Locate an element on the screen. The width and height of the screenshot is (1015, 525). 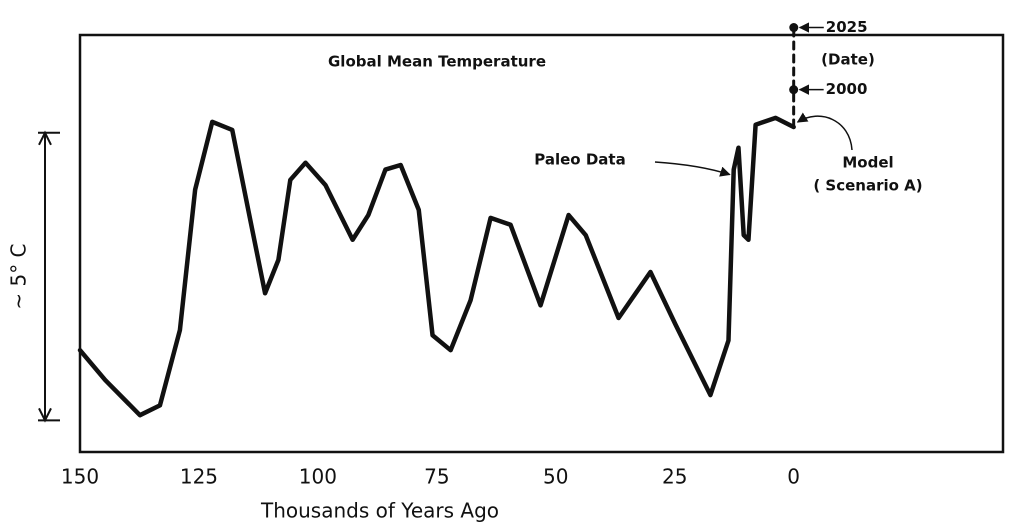
x-tick-label: 125 is located at coordinates (199, 477).